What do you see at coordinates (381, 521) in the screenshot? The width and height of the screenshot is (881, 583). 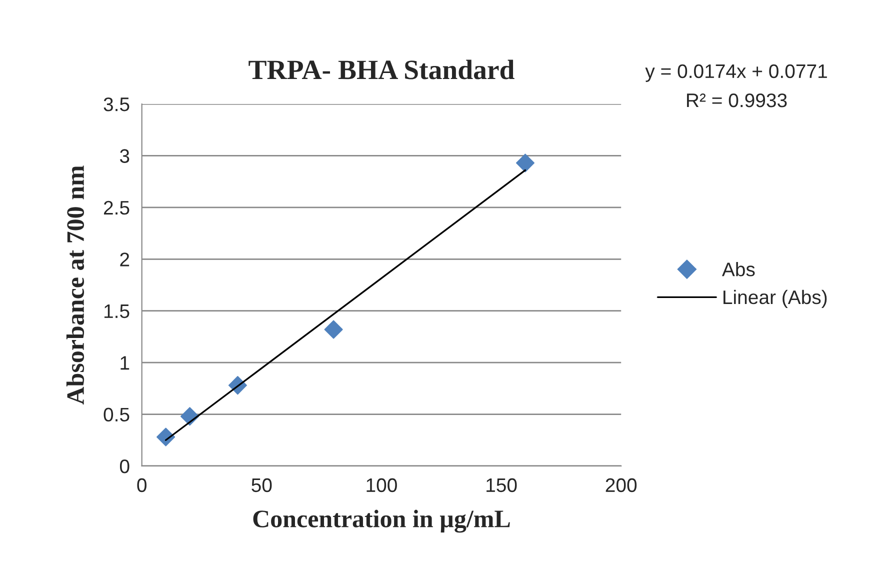 I see `x-axis-title: Concentration in µg/mL` at bounding box center [381, 521].